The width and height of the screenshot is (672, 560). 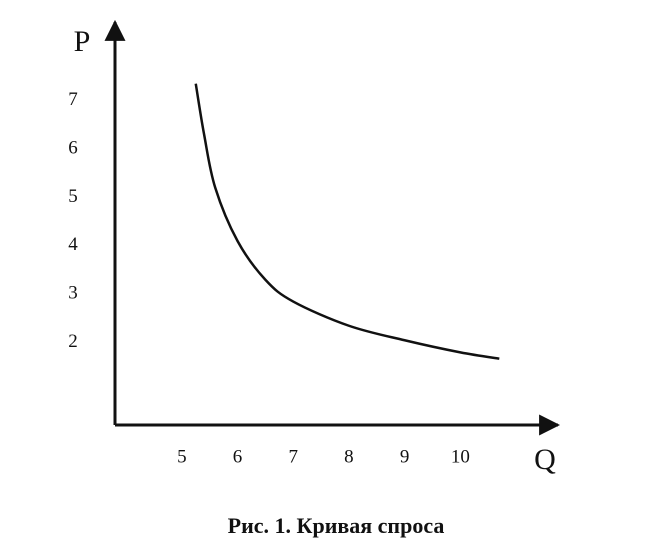 What do you see at coordinates (349, 456) in the screenshot?
I see `x-tick-label: 8` at bounding box center [349, 456].